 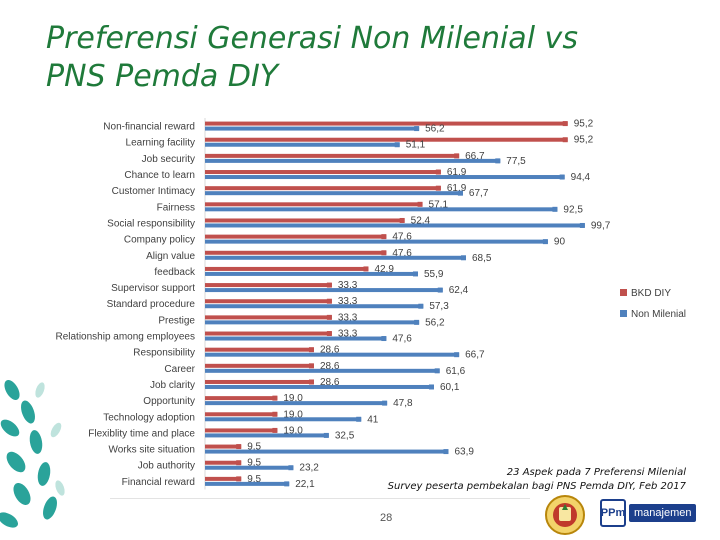 I want to click on category-label: Flexiblity time and place, so click(x=141, y=433).